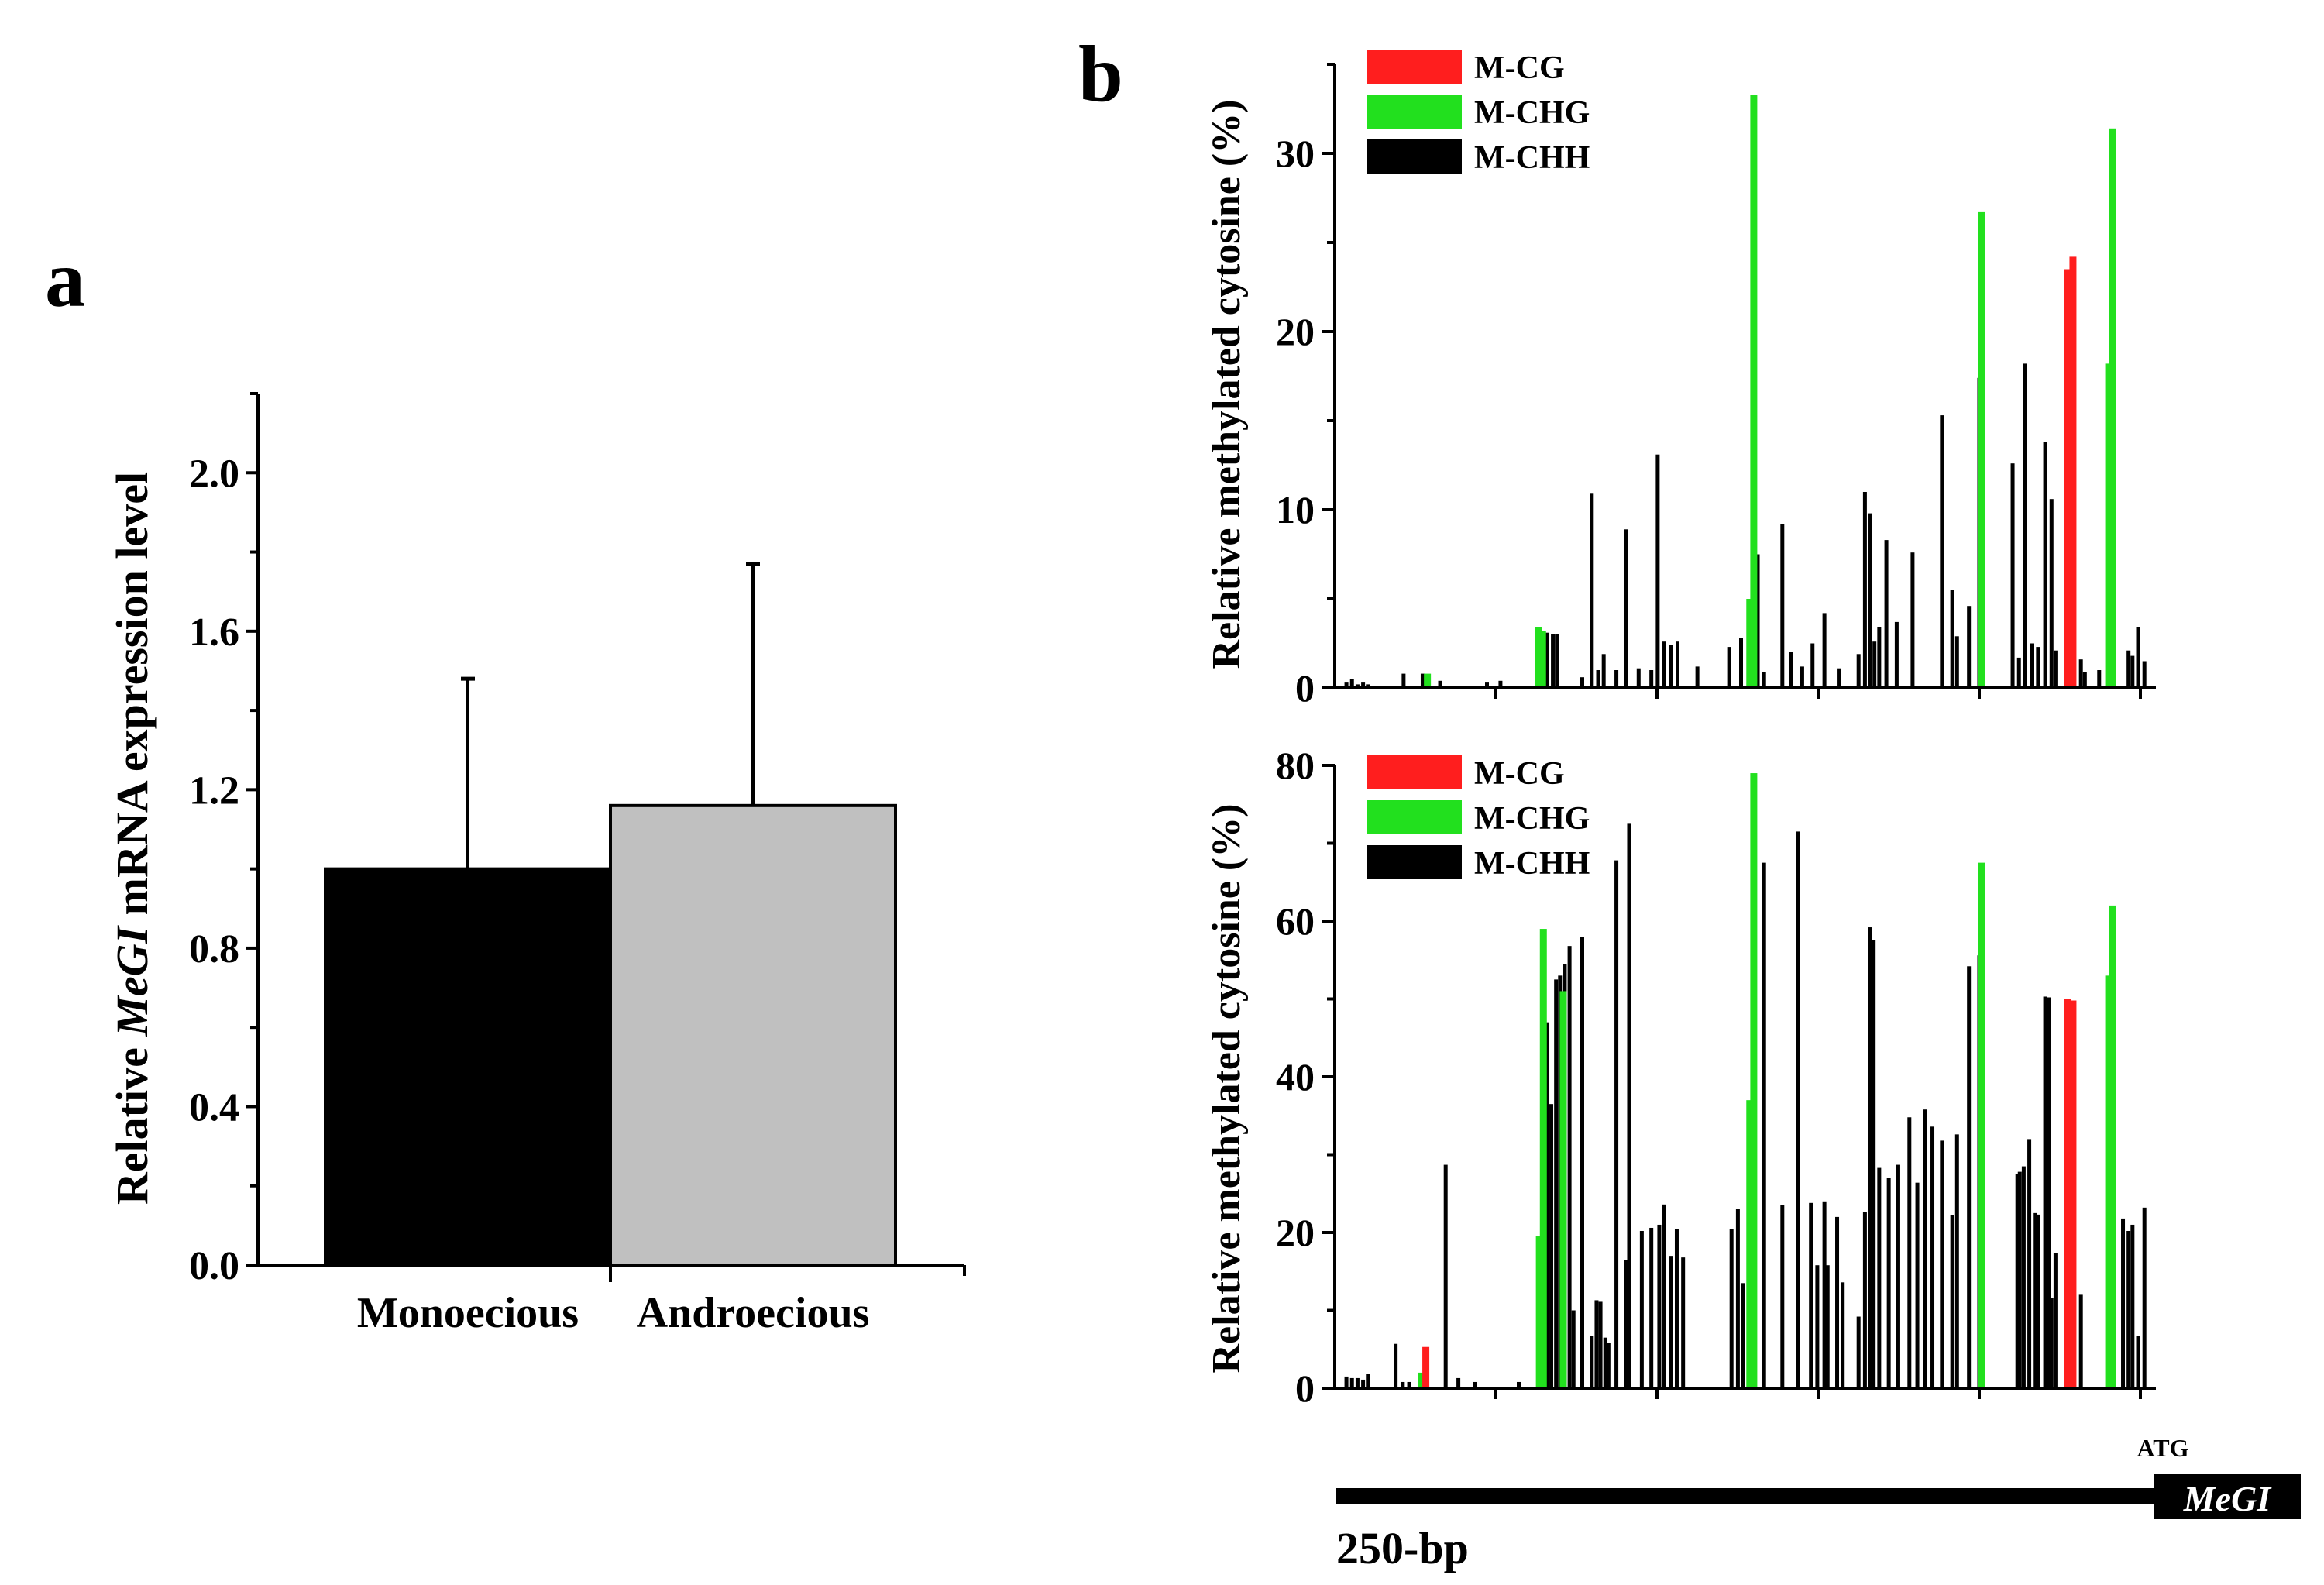 The height and width of the screenshot is (1585, 2324). I want to click on y-axis-label-gene: MeGI, so click(132, 980).